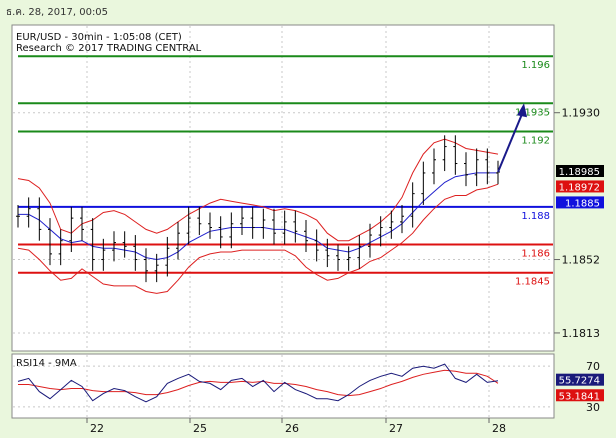  I want to click on rsi-ma-badge, so click(580, 395).